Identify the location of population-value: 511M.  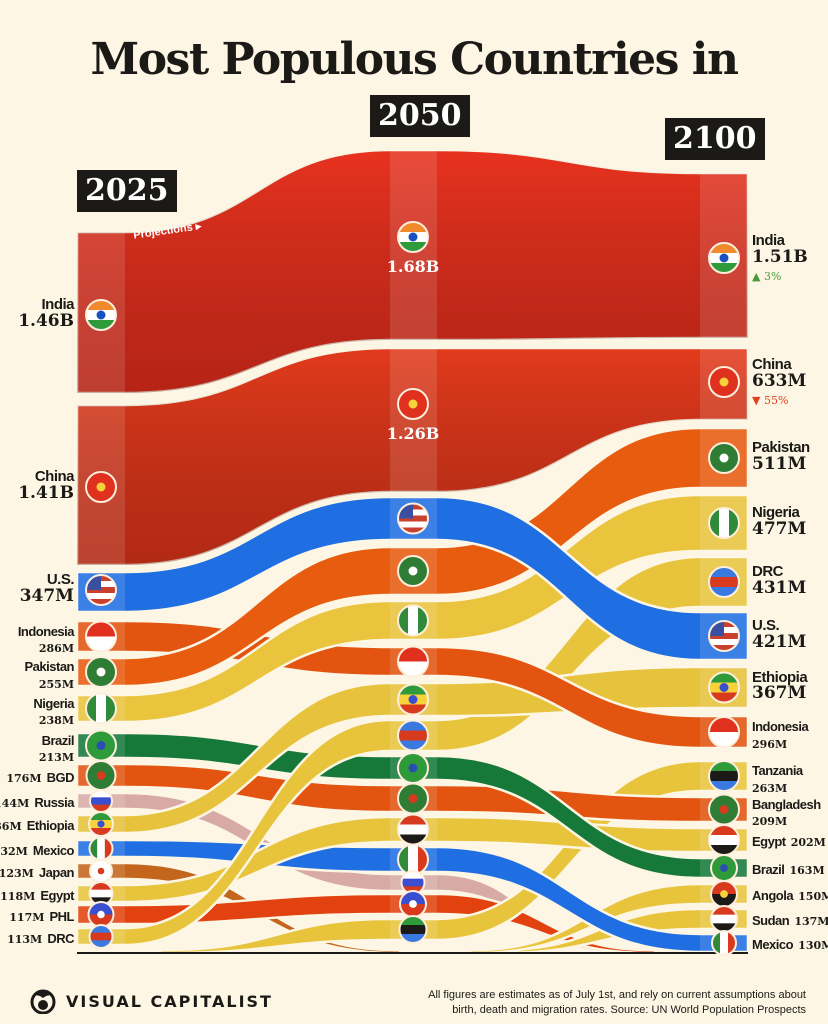
(779, 463).